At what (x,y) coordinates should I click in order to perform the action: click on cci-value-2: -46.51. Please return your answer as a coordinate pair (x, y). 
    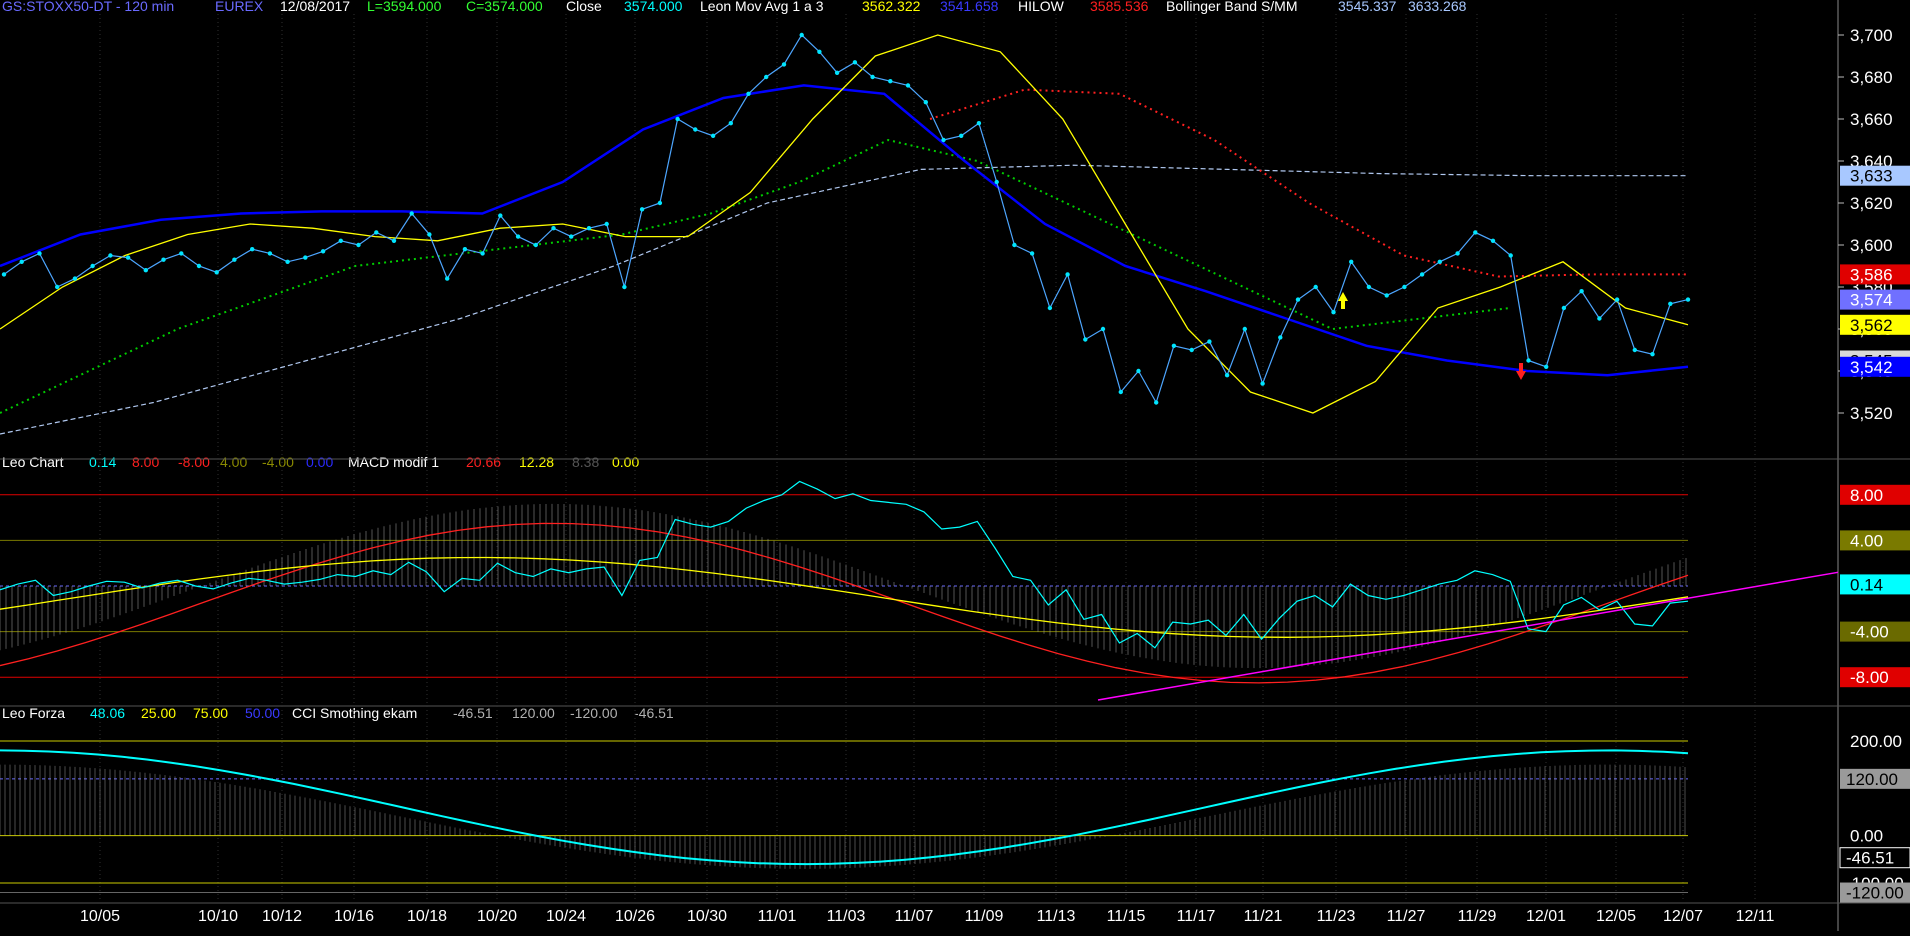
    Looking at the image, I should click on (654, 713).